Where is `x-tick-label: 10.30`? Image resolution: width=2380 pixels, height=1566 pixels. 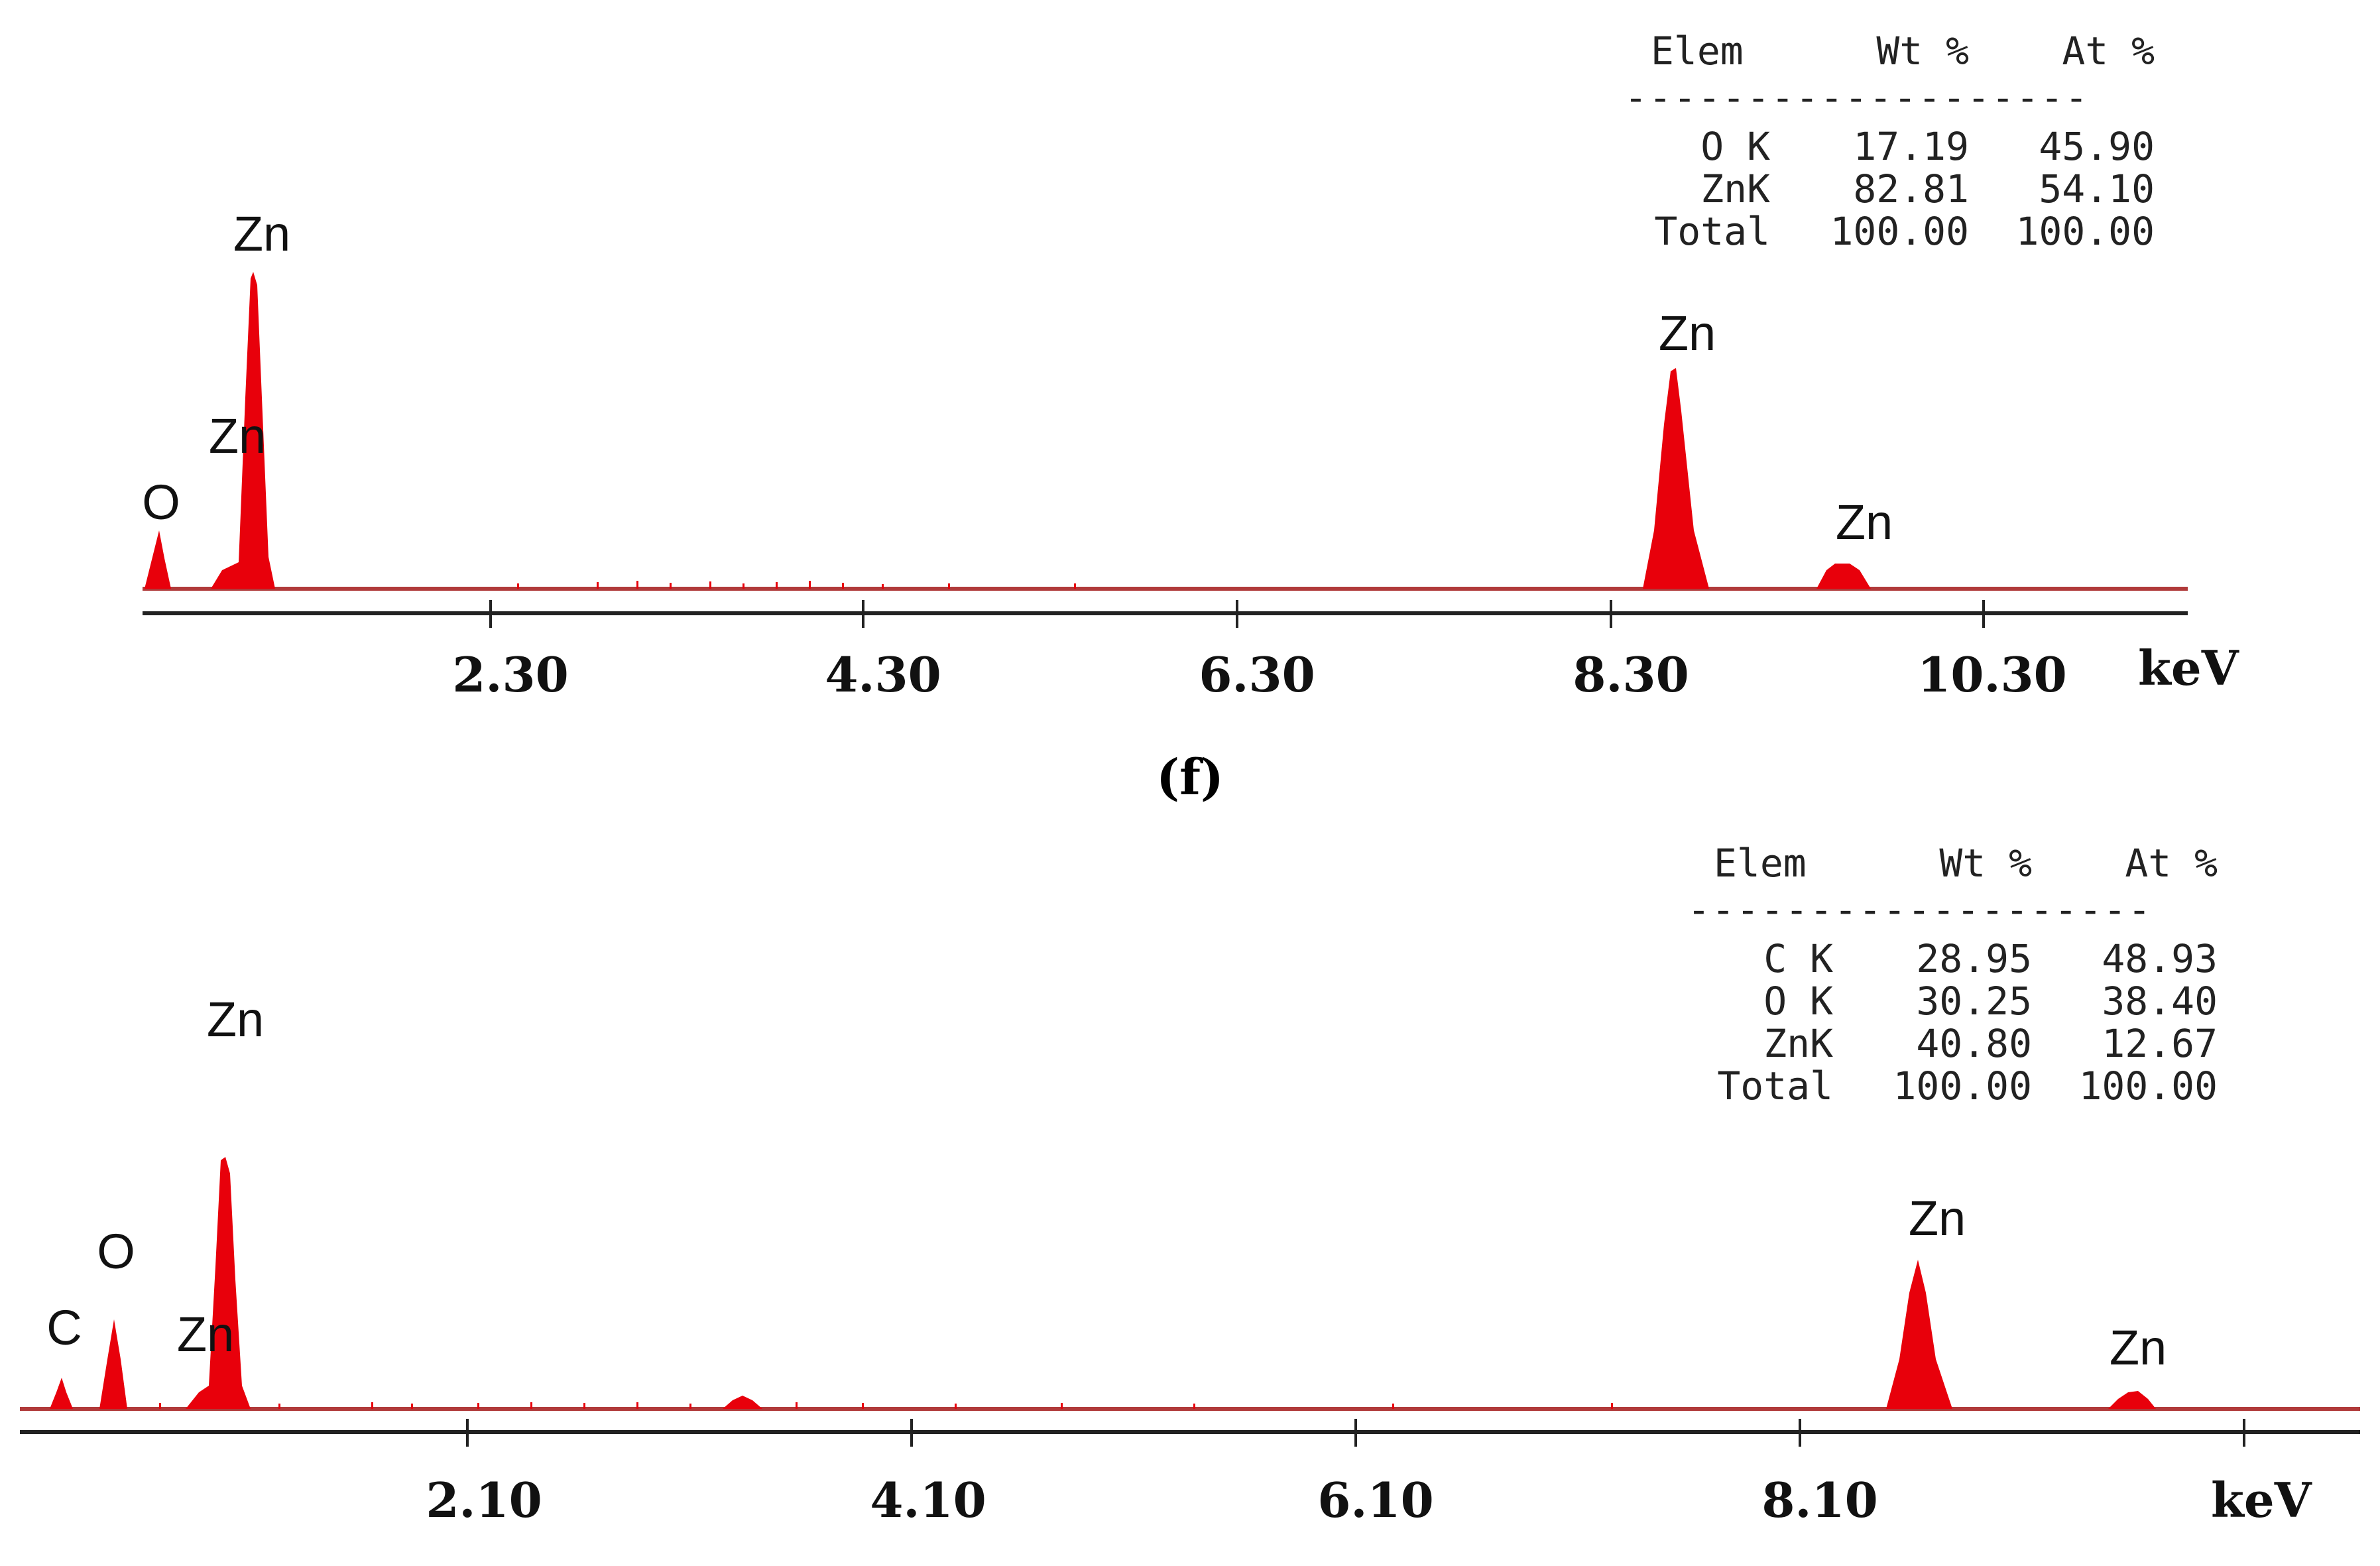
x-tick-label: 10.30 is located at coordinates (1992, 674).